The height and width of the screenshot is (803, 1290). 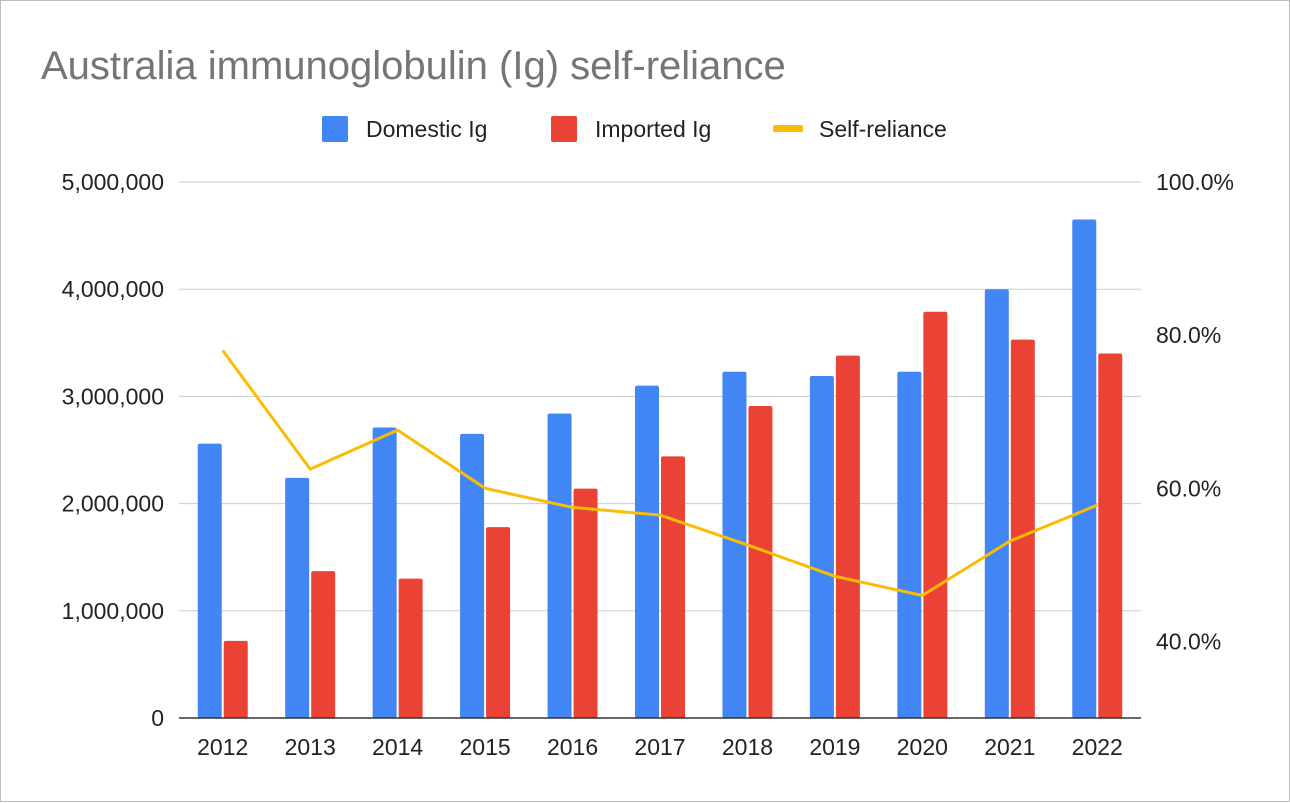 What do you see at coordinates (760, 562) in the screenshot?
I see `bar-imported-2018` at bounding box center [760, 562].